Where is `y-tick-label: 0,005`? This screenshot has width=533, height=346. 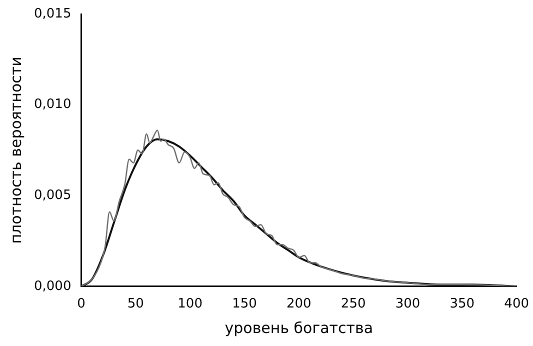
y-tick-label: 0,005 is located at coordinates (53, 195).